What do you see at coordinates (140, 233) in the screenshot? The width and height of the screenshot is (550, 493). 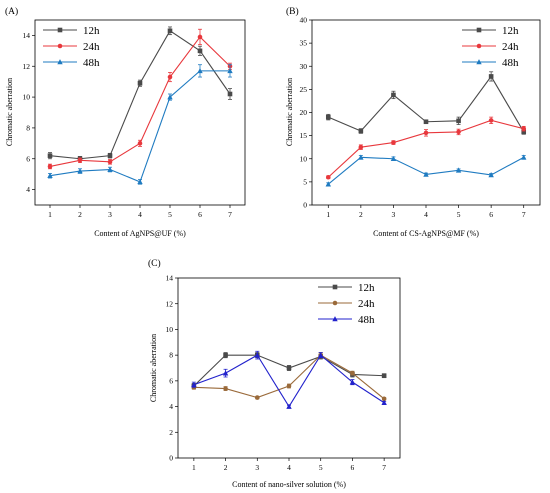 I see `x-axis-label: Content of AgNPS@UF (%)` at bounding box center [140, 233].